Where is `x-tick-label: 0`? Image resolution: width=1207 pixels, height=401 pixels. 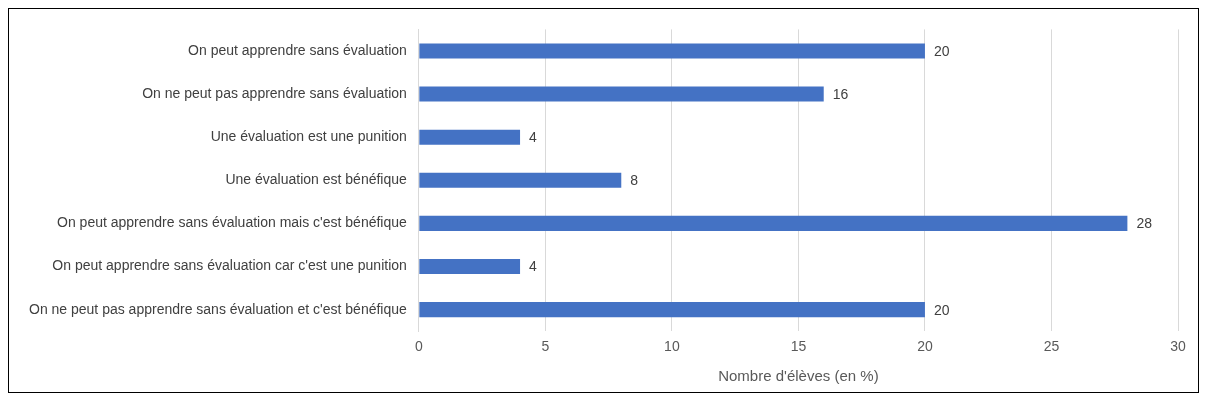 x-tick-label: 0 is located at coordinates (418, 346).